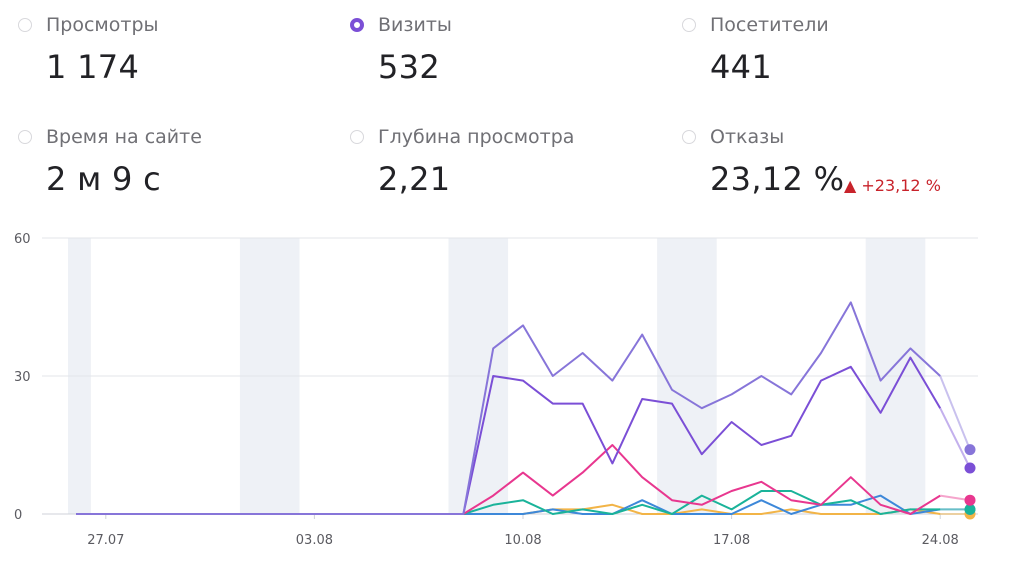  Describe the element at coordinates (500, 162) in the screenshot. I see `metric-page-depth: Глубина просмотра 2,21` at that location.